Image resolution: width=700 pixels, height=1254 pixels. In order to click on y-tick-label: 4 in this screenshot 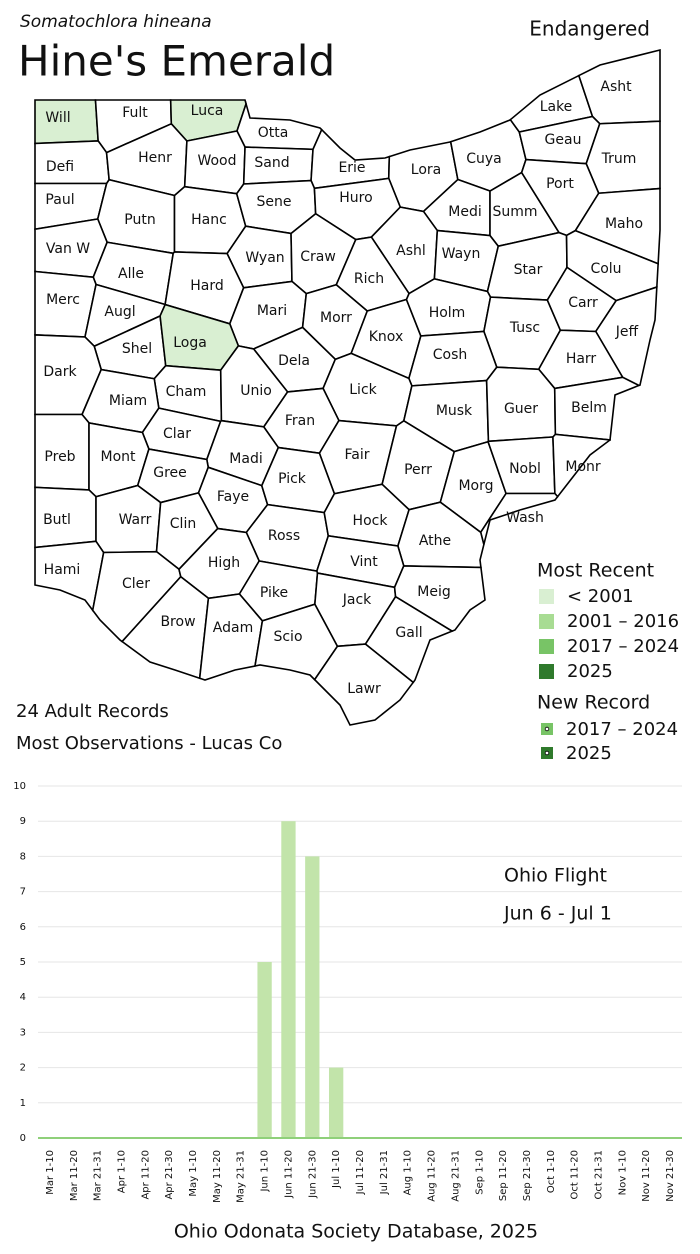, I will do `click(23, 997)`.